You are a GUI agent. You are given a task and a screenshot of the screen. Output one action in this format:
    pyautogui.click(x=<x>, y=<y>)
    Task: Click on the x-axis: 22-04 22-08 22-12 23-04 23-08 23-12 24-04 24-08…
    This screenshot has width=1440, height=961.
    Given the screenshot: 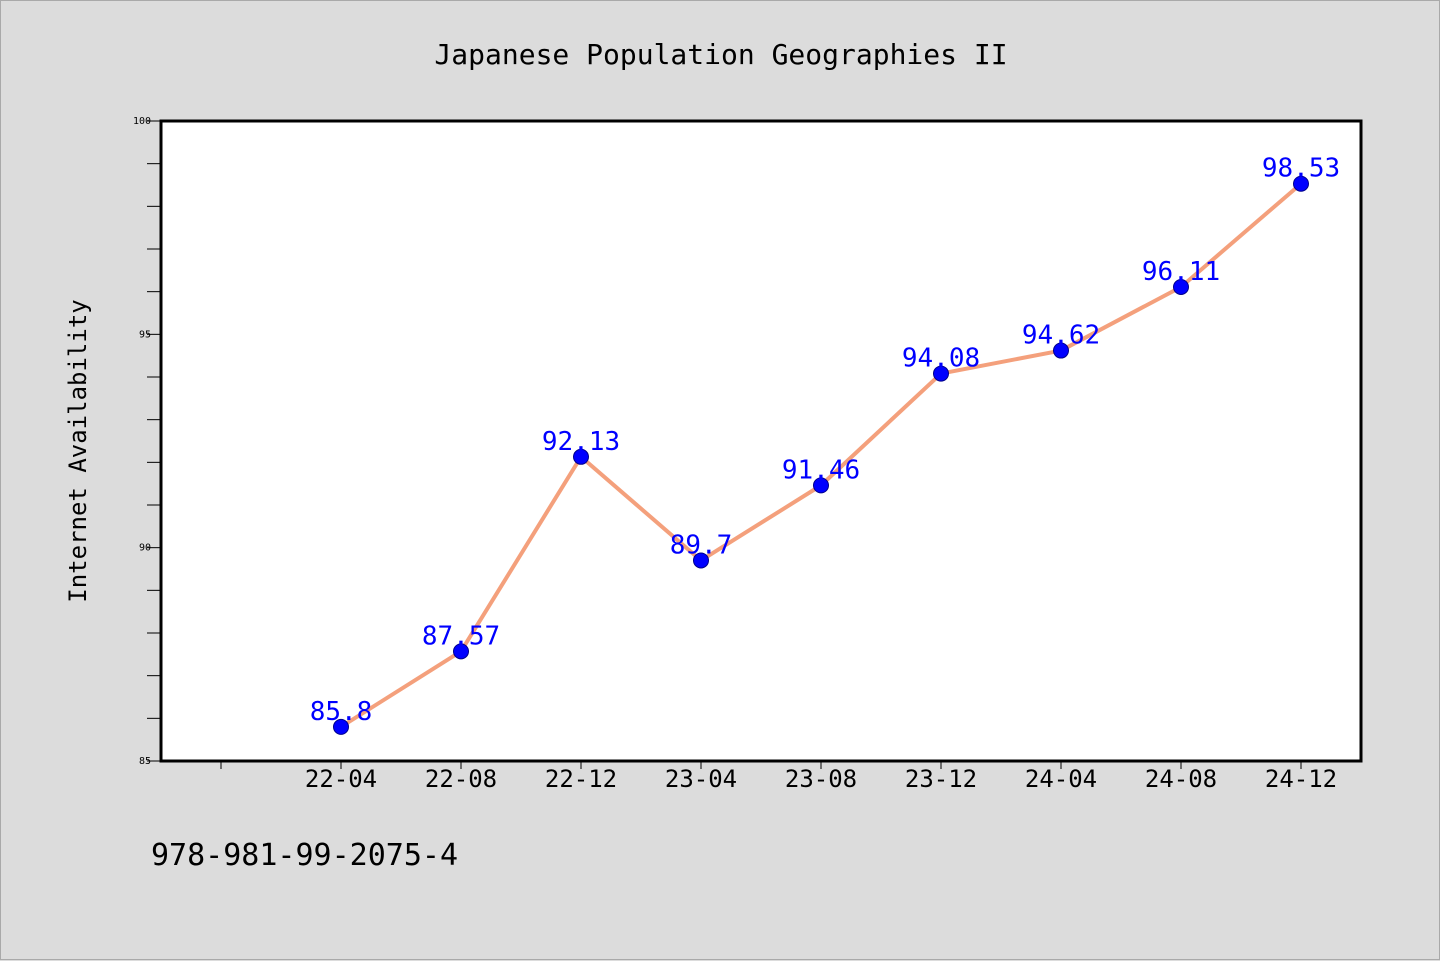 What is the action you would take?
    pyautogui.click(x=778, y=777)
    